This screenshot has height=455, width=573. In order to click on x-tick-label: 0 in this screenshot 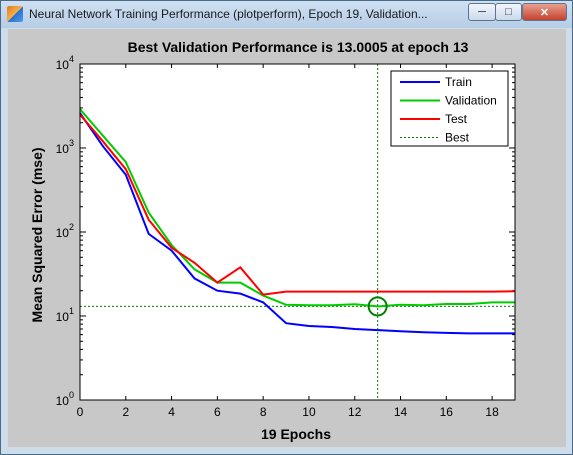, I will do `click(80, 412)`.